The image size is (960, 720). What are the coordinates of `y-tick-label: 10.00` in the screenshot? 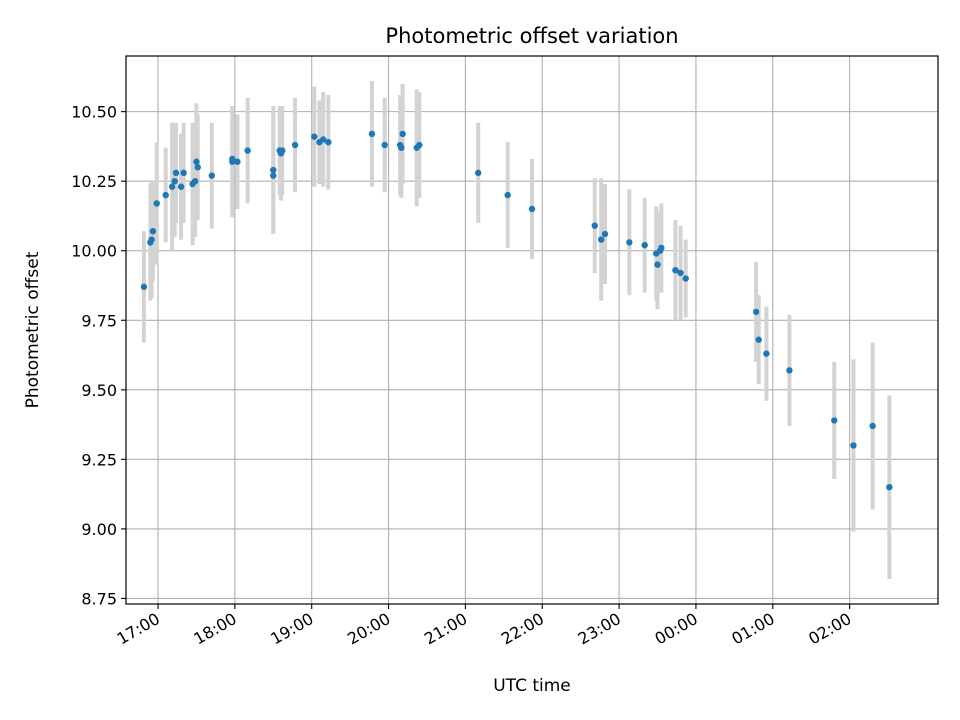 It's located at (94, 251).